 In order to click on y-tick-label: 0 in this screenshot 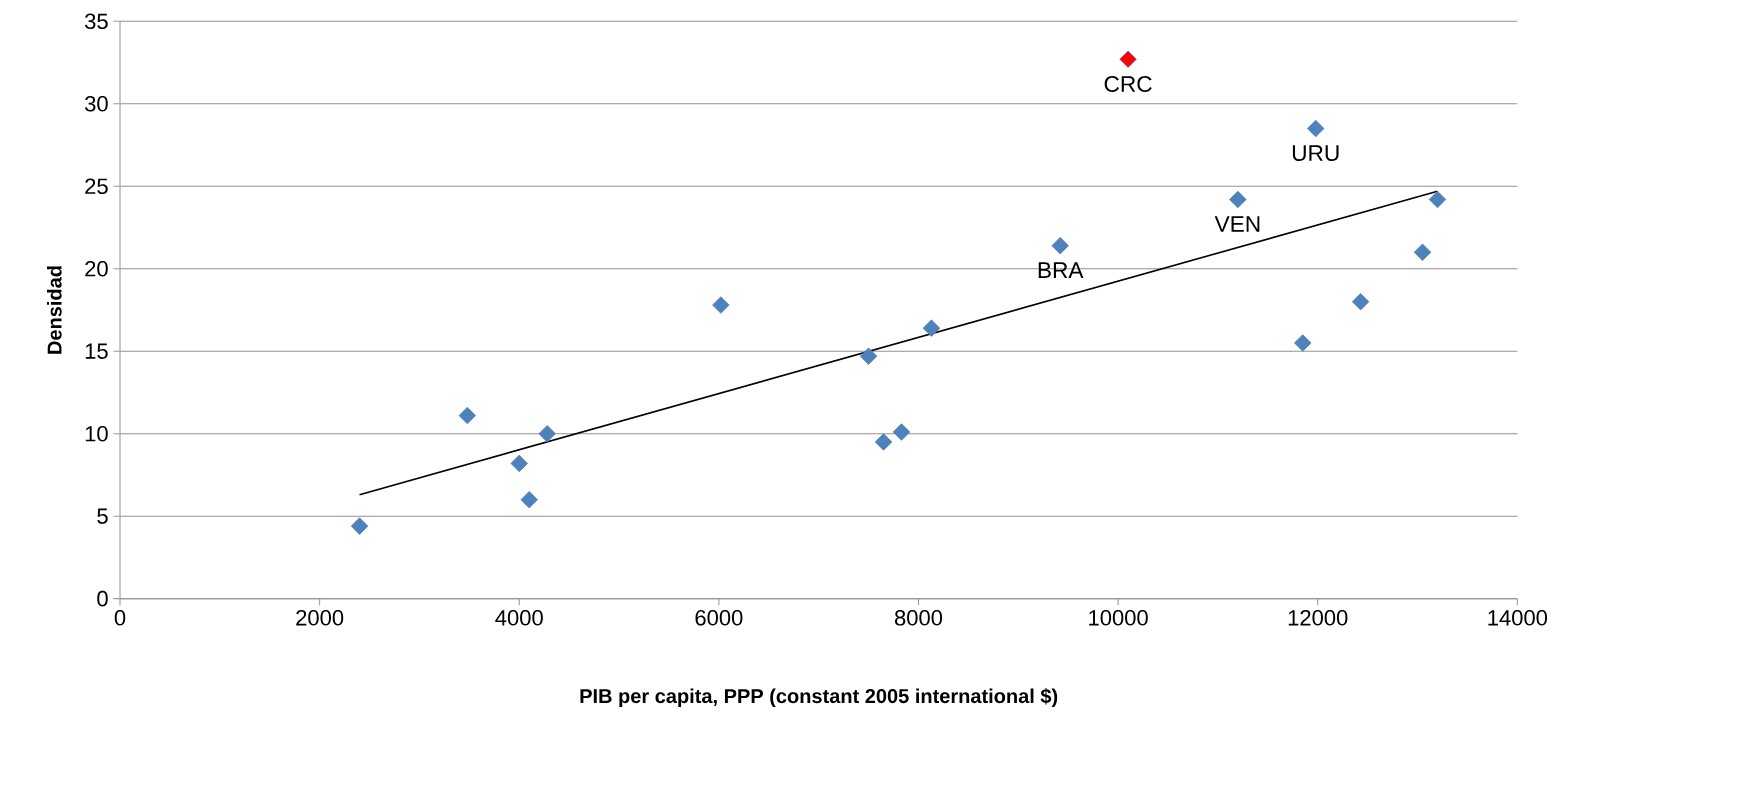, I will do `click(102, 599)`.